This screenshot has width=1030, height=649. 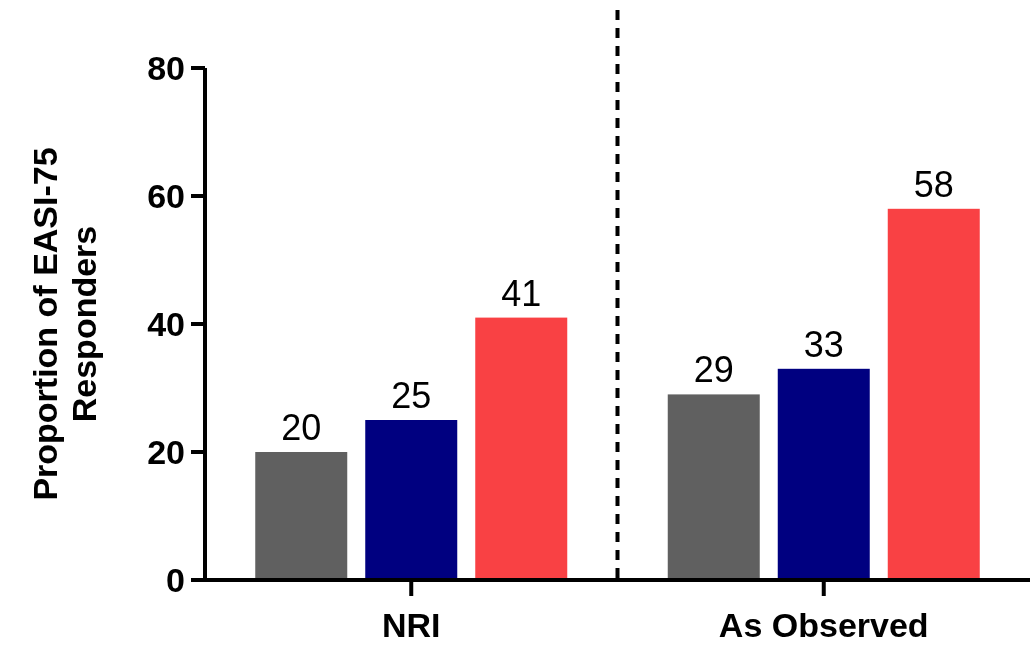 I want to click on x-tick-label: As Observed, so click(x=823, y=625).